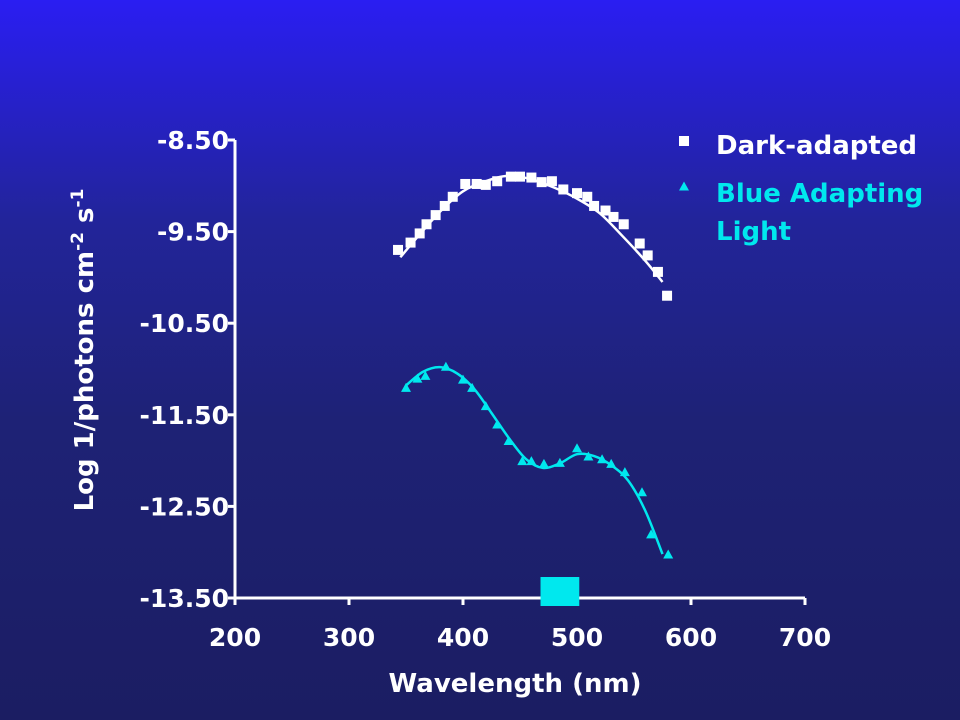  Describe the element at coordinates (184, 323) in the screenshot. I see `y-tick-label: -10.50` at that location.